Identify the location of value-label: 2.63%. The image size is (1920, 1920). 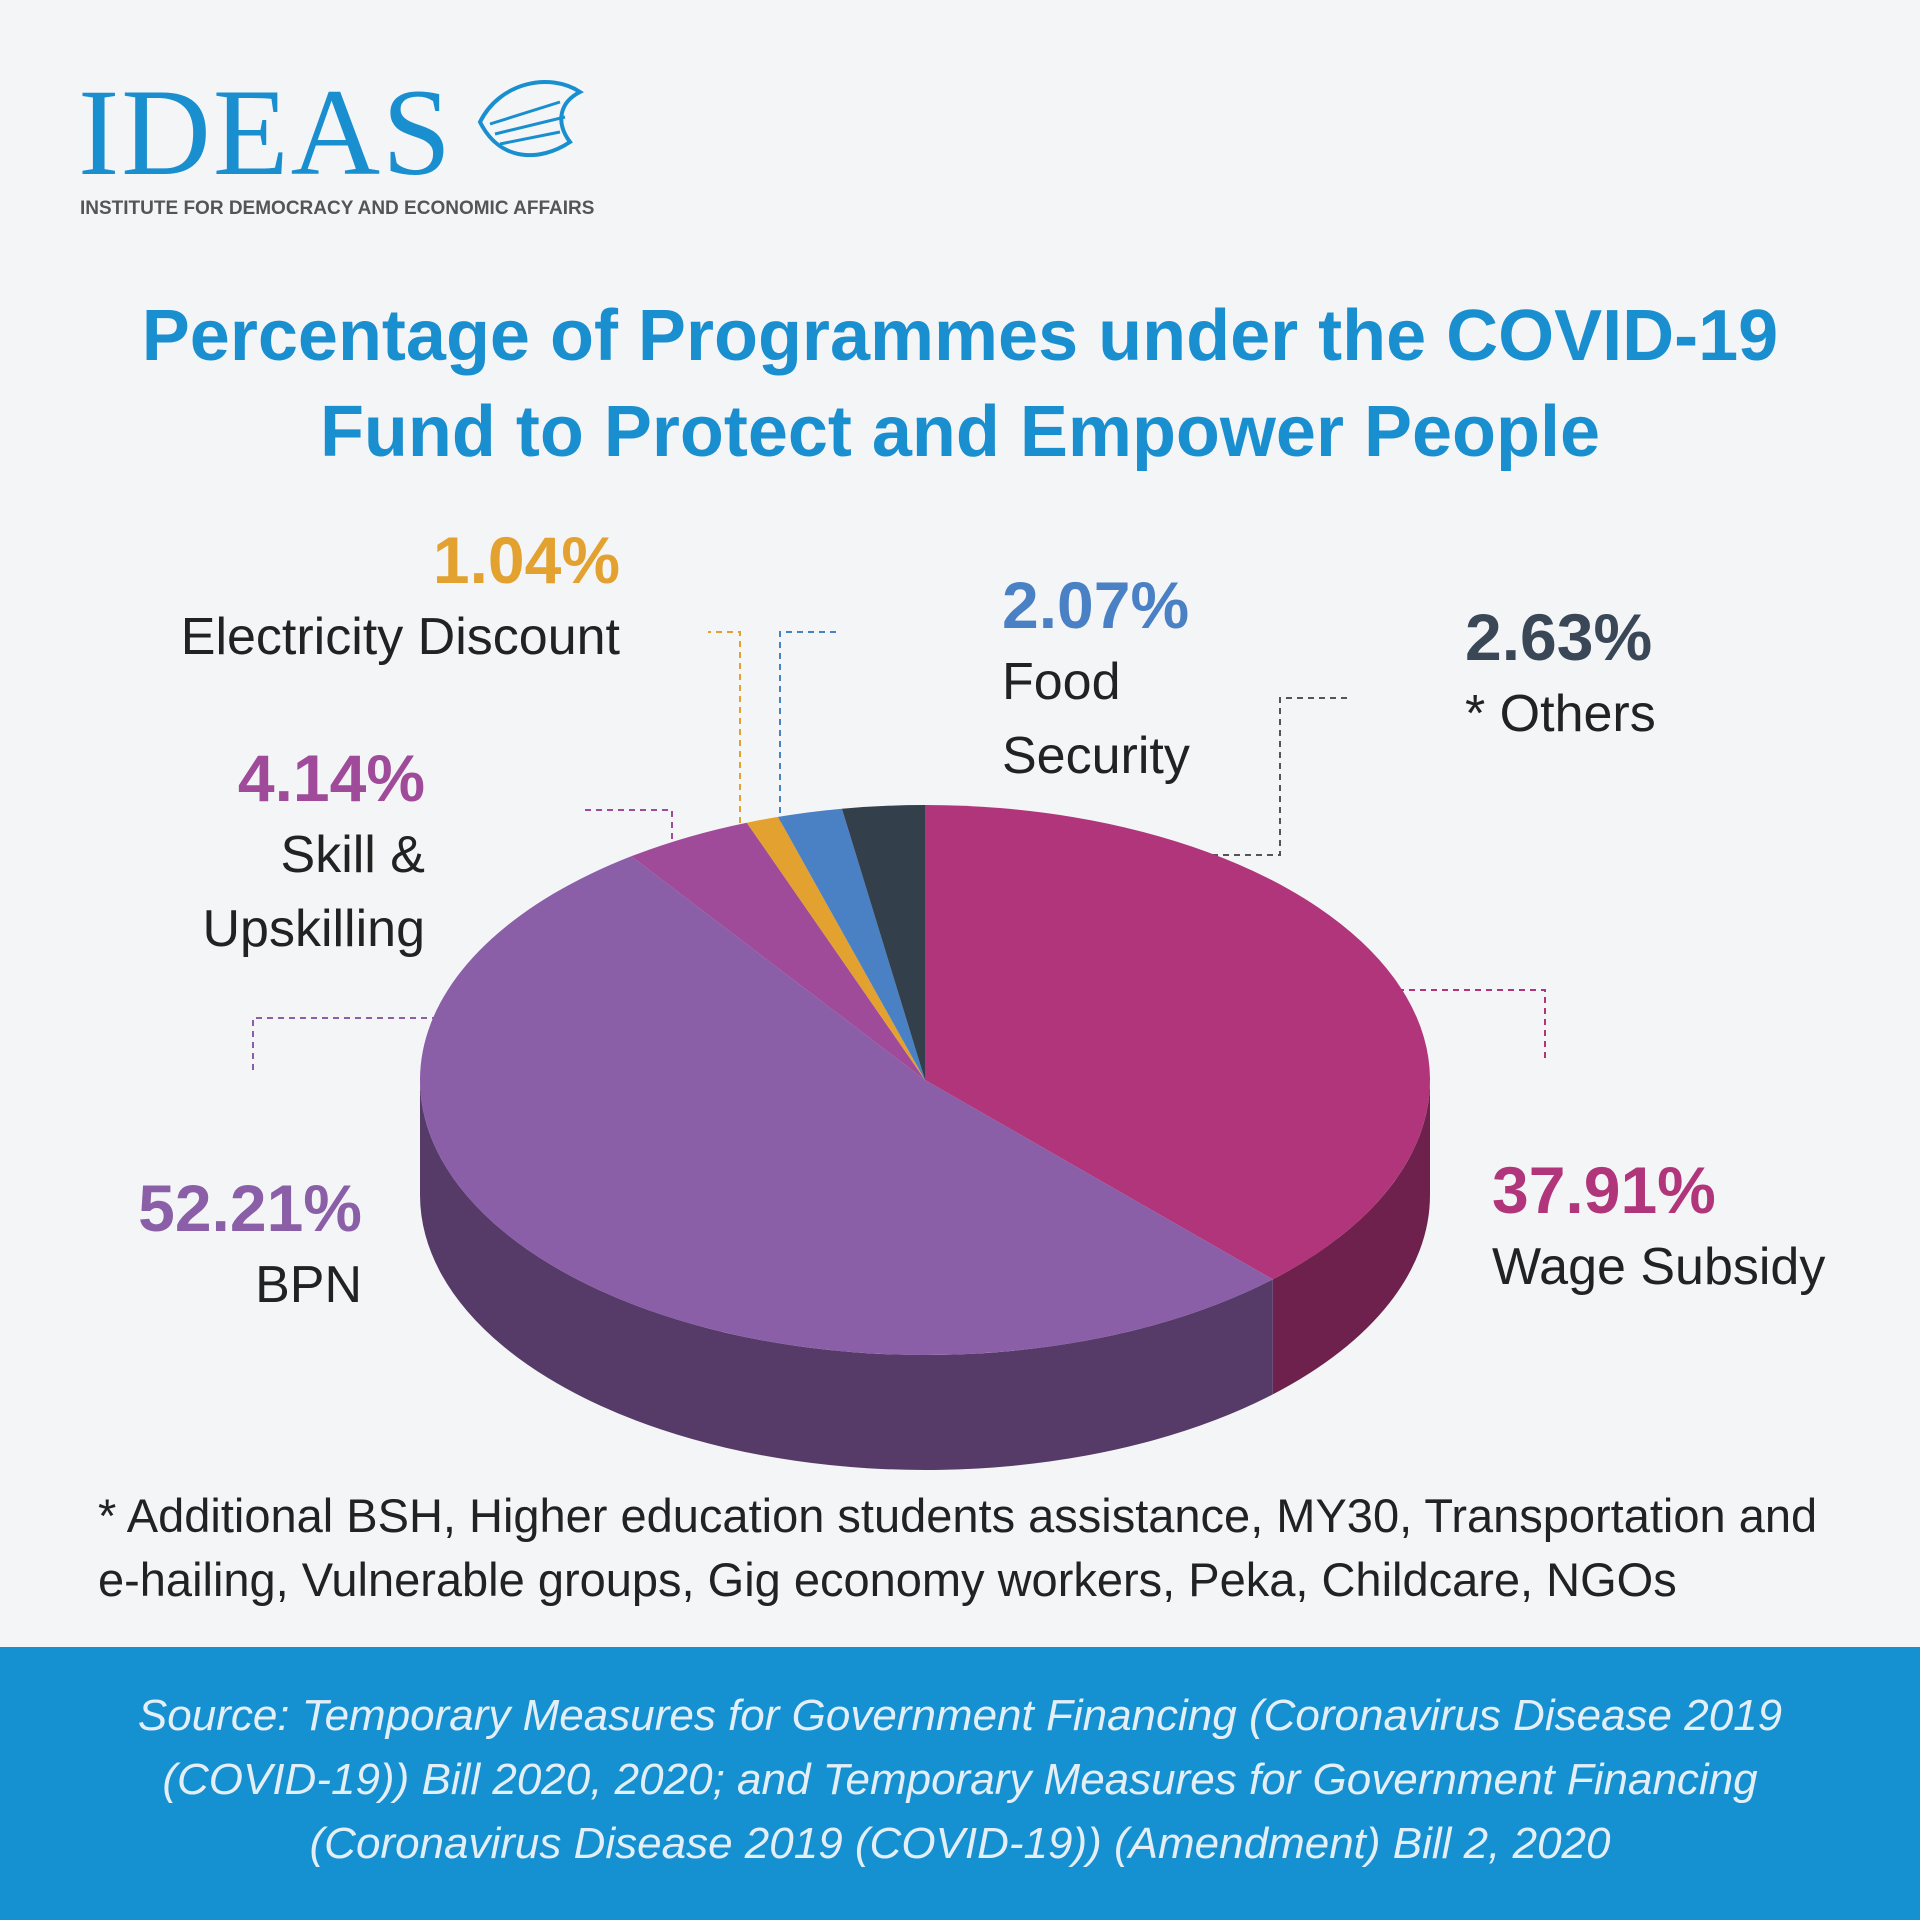
(1559, 637).